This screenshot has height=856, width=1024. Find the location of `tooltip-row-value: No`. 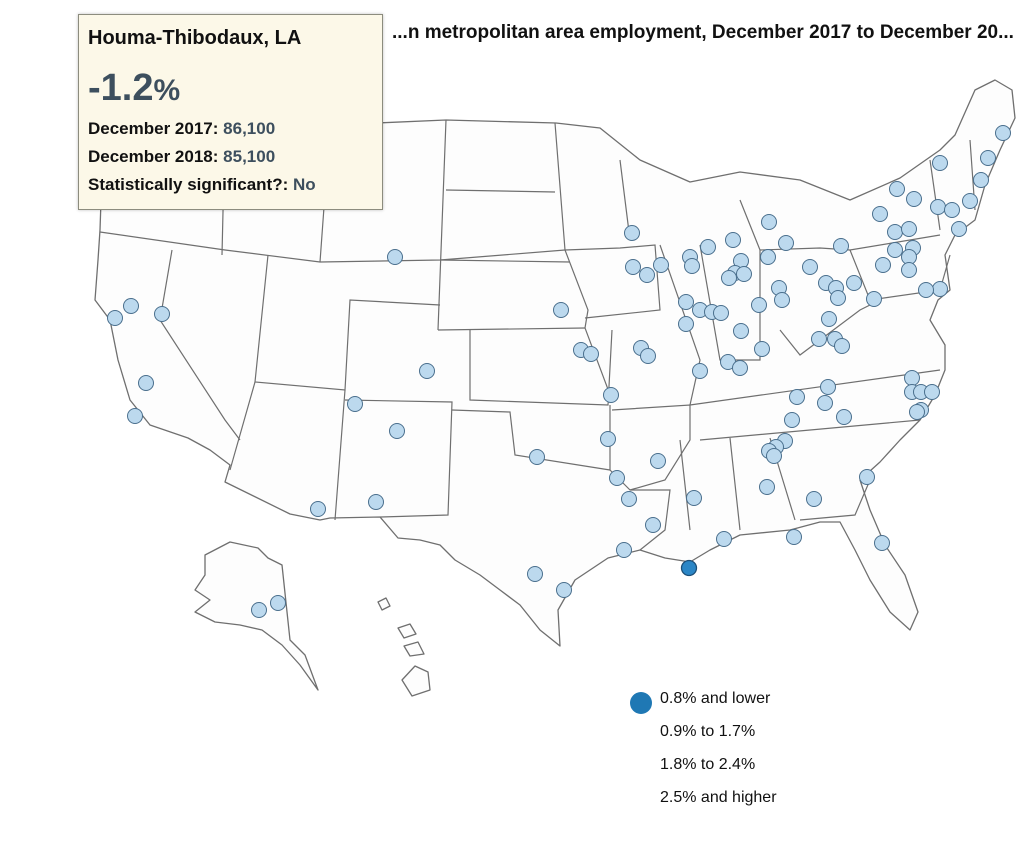

tooltip-row-value: No is located at coordinates (304, 184).